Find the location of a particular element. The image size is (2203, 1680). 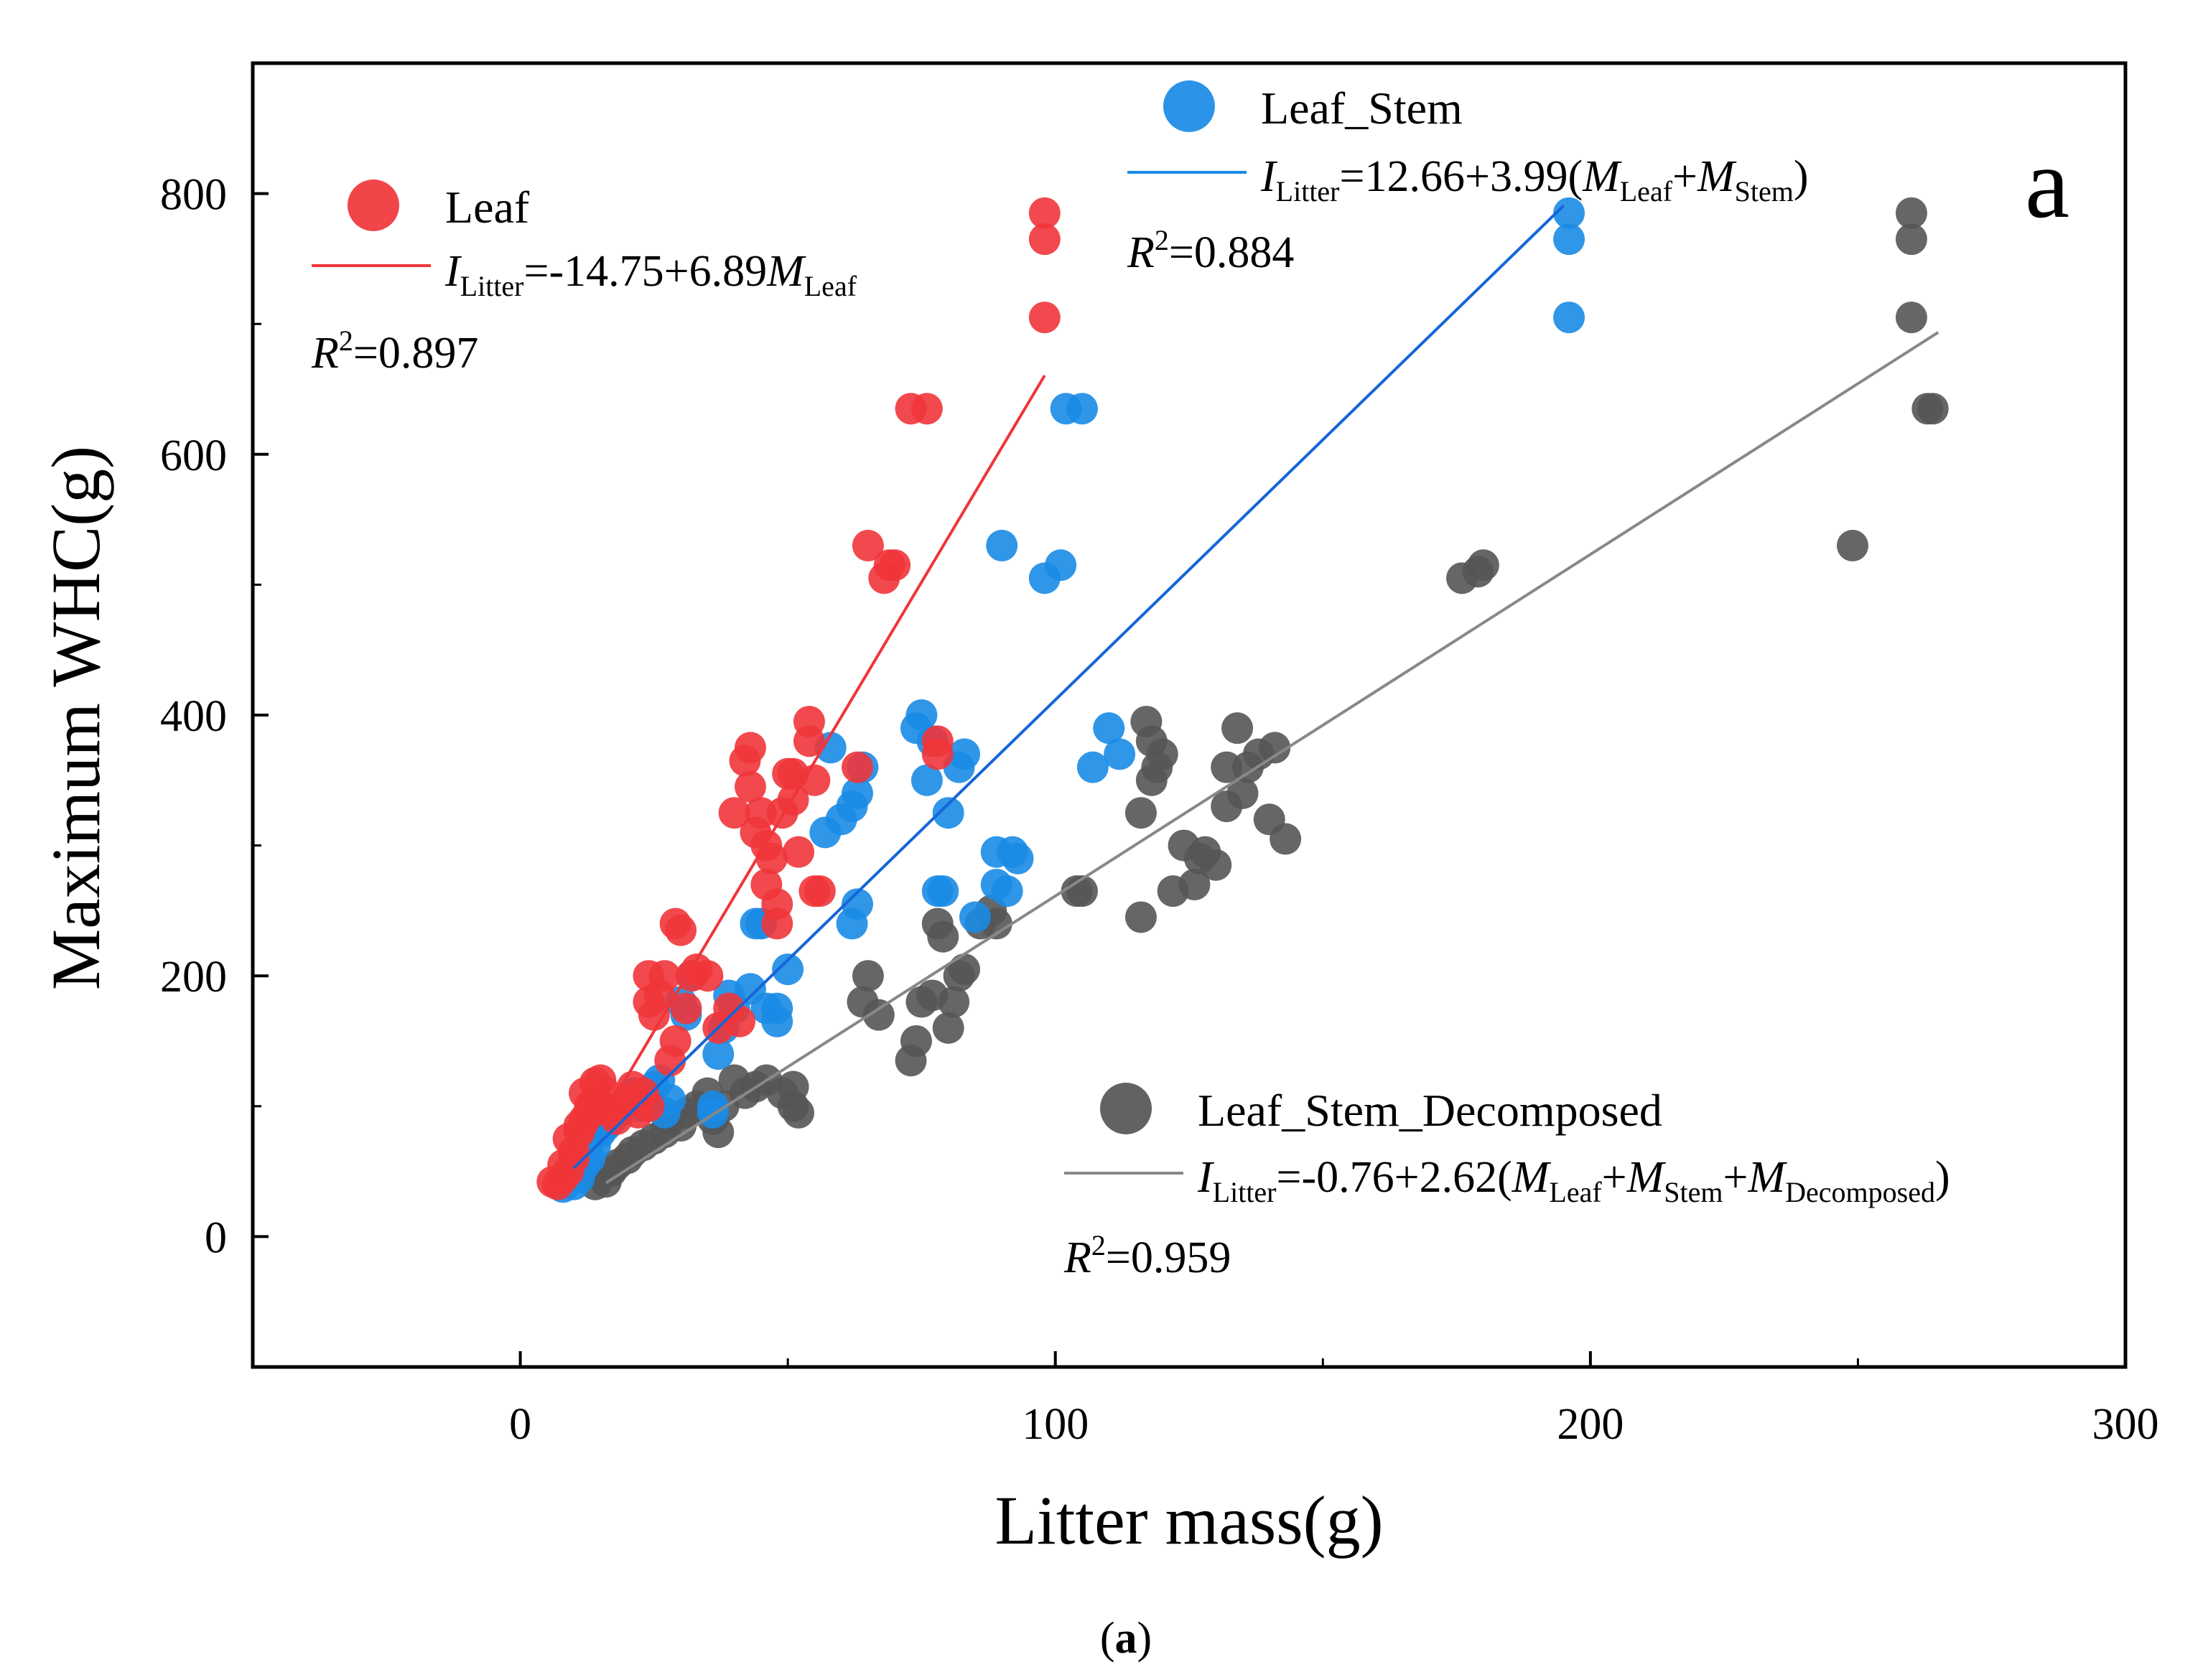

fit-line-leaf is located at coordinates (804, 779).